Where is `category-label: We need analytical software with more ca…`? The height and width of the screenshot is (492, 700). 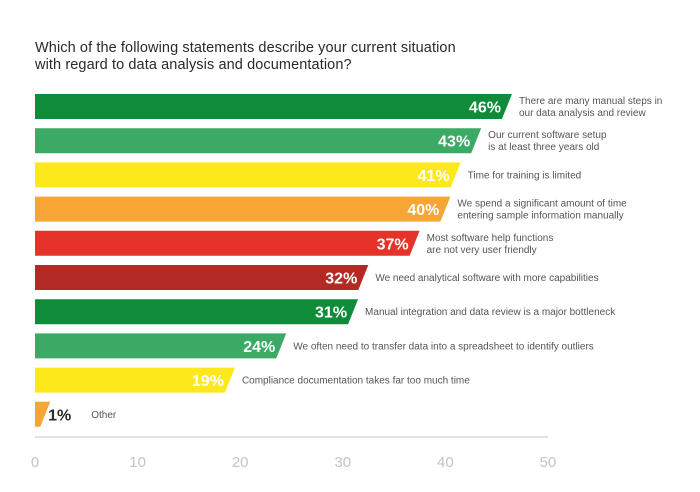
category-label: We need analytical software with more ca… is located at coordinates (486, 278).